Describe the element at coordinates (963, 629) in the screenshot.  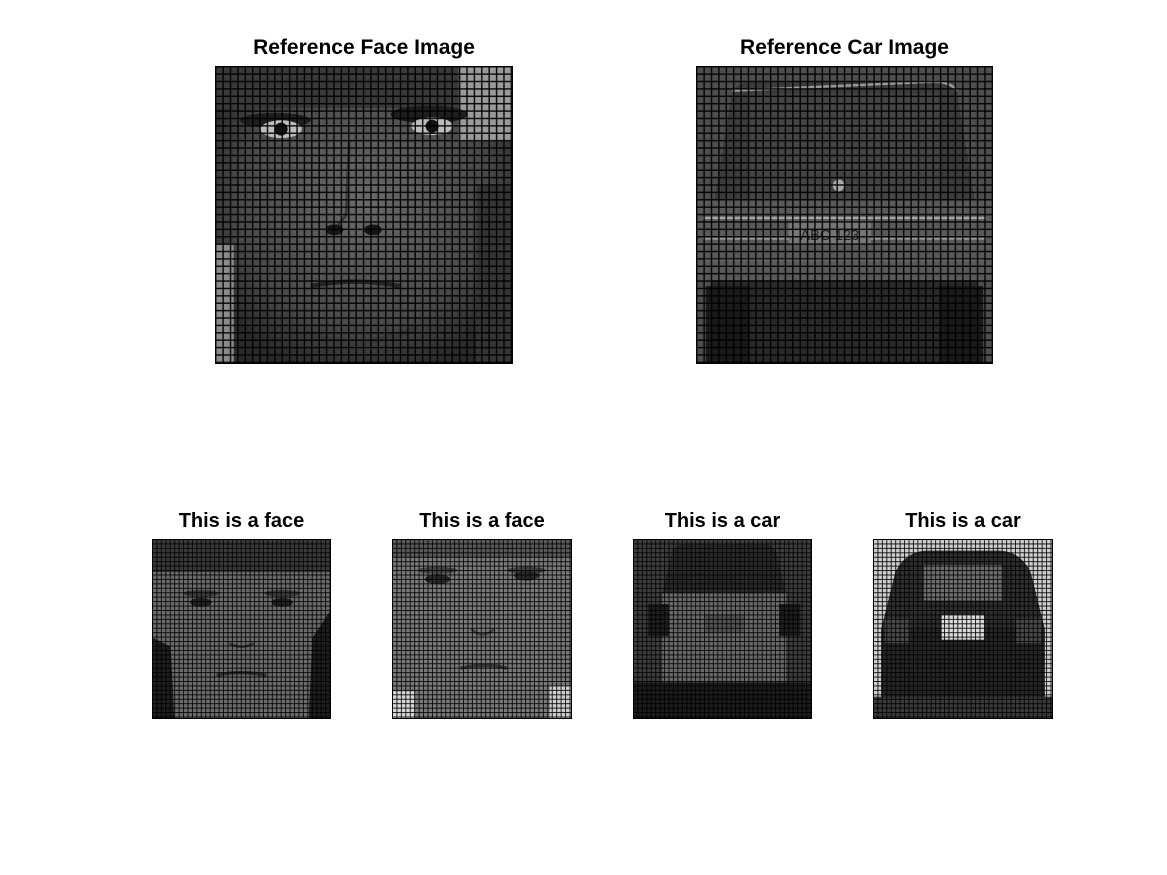
I see `sample-car-2-image` at that location.